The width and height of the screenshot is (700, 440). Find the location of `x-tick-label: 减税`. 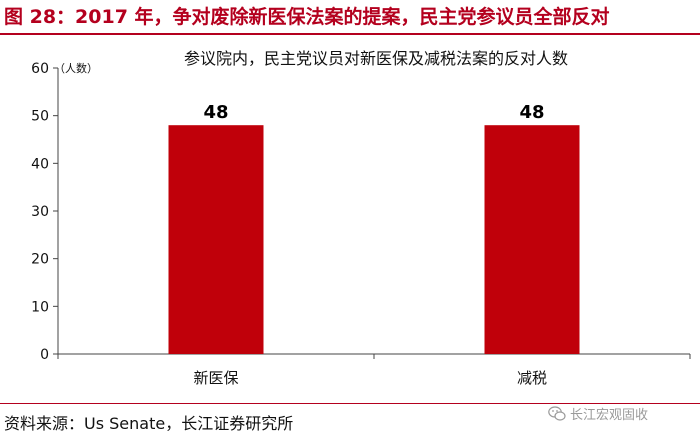

x-tick-label: 减税 is located at coordinates (532, 378).